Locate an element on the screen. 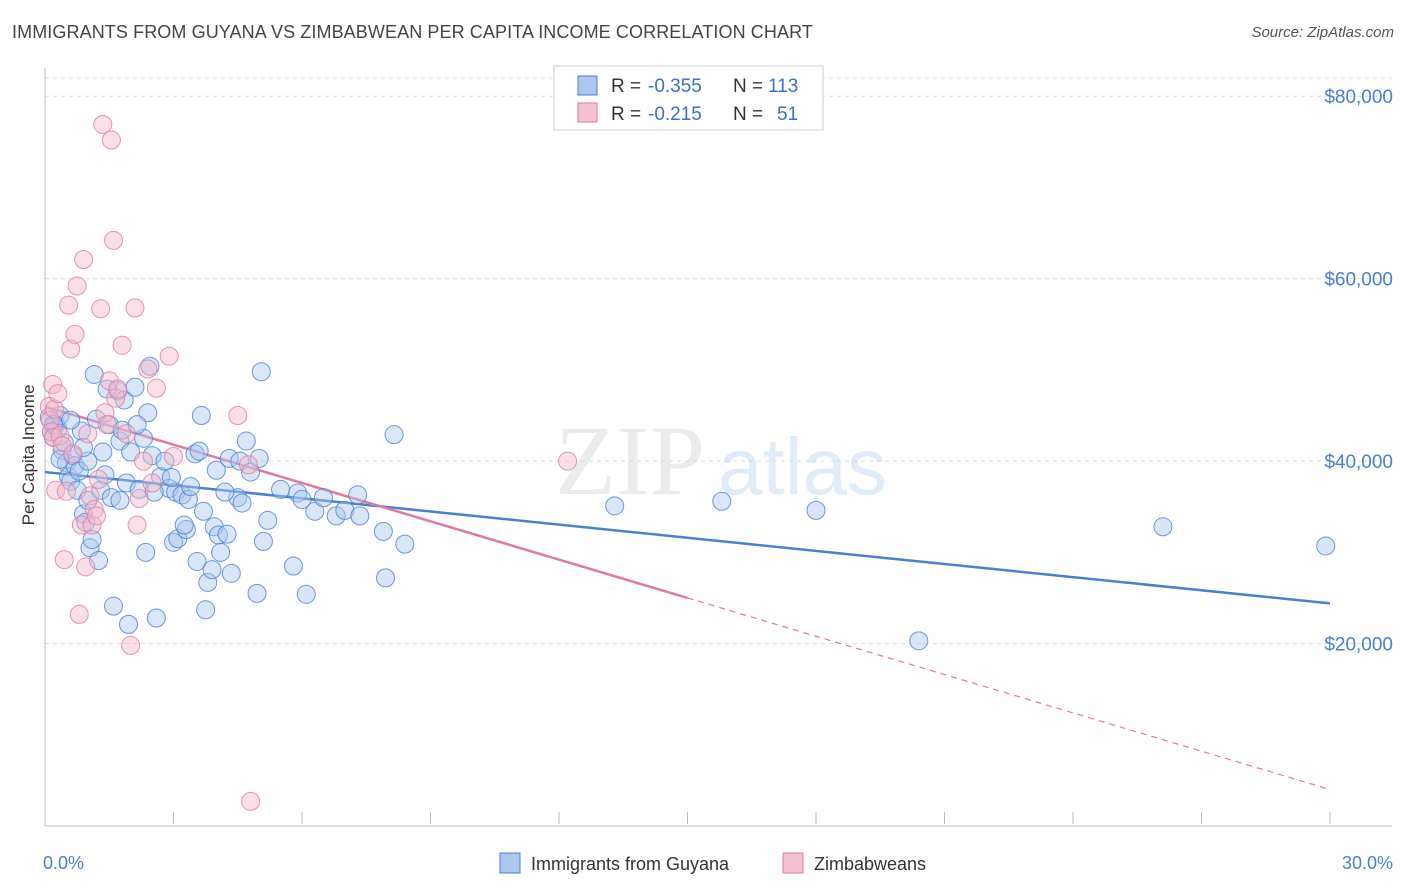 The width and height of the screenshot is (1406, 892). legend-r-label-guyana: R = is located at coordinates (626, 86).